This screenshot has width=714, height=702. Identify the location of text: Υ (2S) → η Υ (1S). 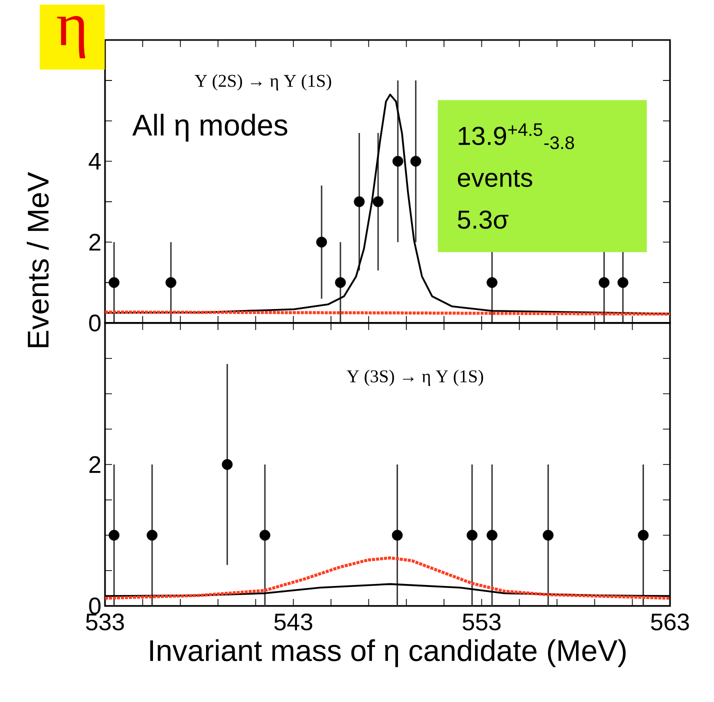
(263, 82).